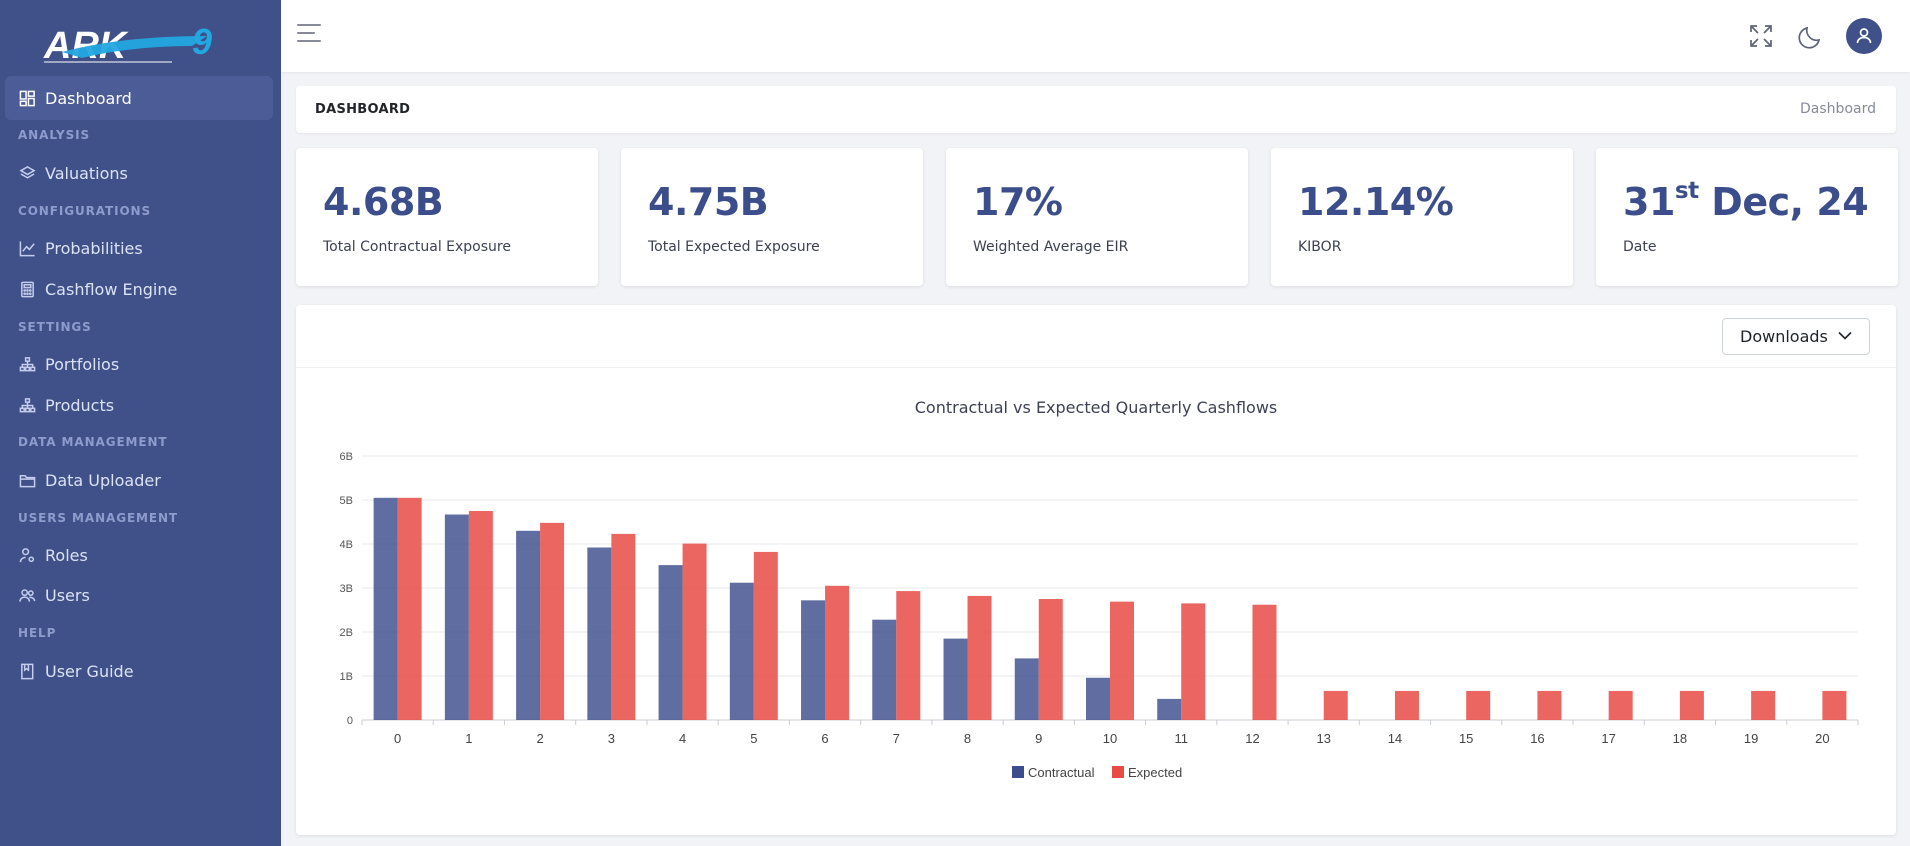 The height and width of the screenshot is (846, 1910). What do you see at coordinates (66, 555) in the screenshot?
I see `sidebar-item-label: Roles` at bounding box center [66, 555].